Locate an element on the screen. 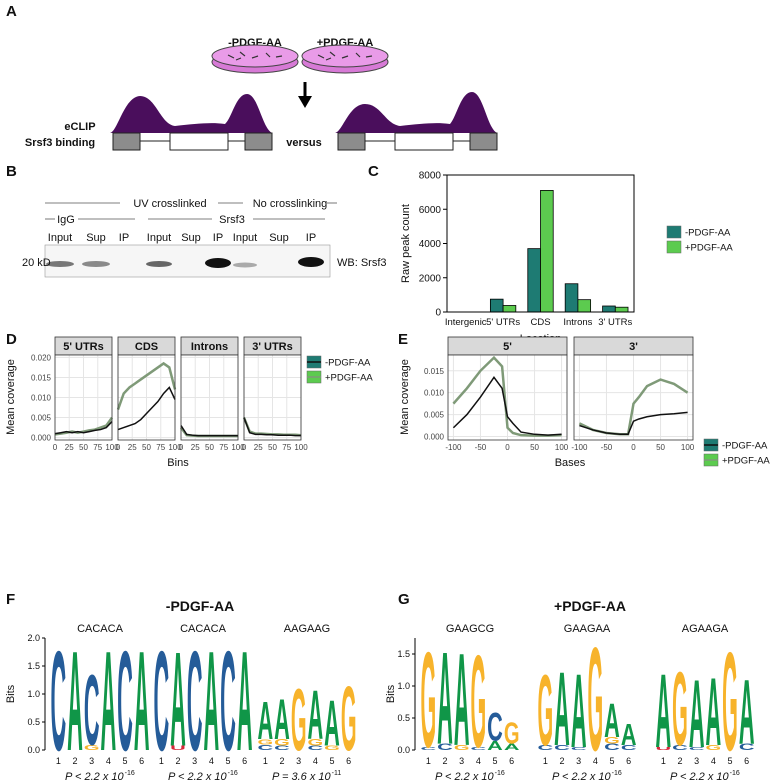  legend-label: +PDGF-AA is located at coordinates (746, 461).